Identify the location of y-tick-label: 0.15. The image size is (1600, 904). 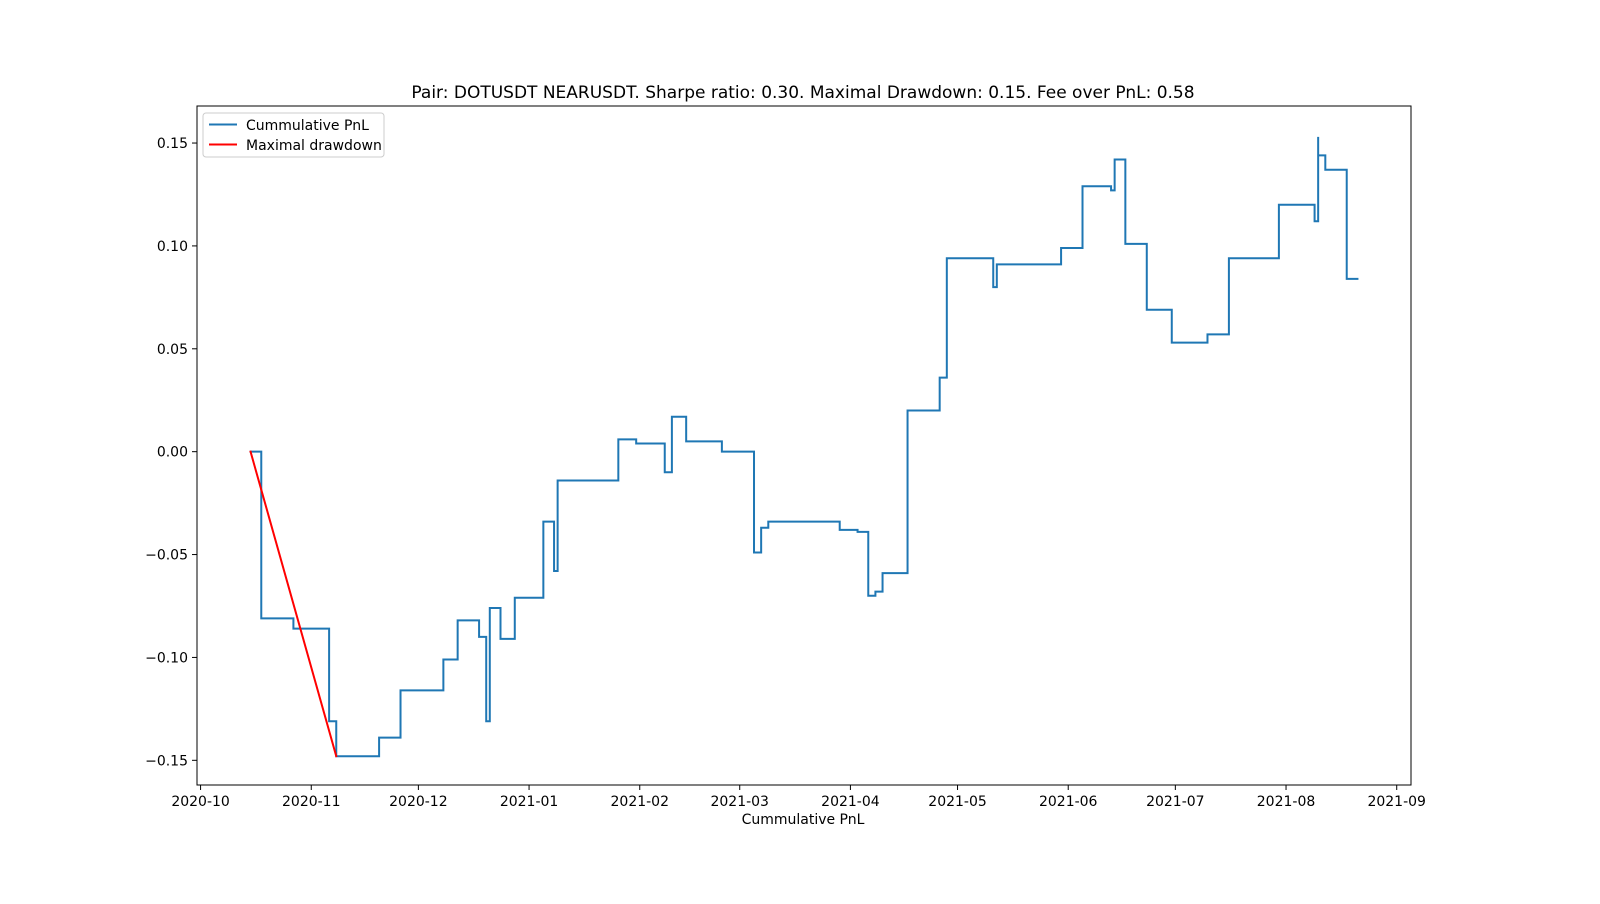
(172, 144).